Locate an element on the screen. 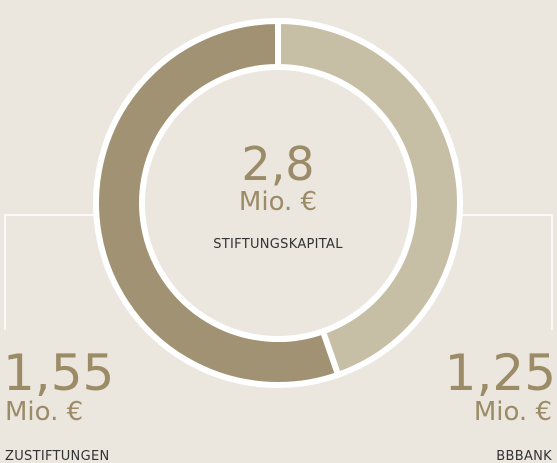 This screenshot has width=557, height=463. value-label: 1,55 is located at coordinates (58, 373).